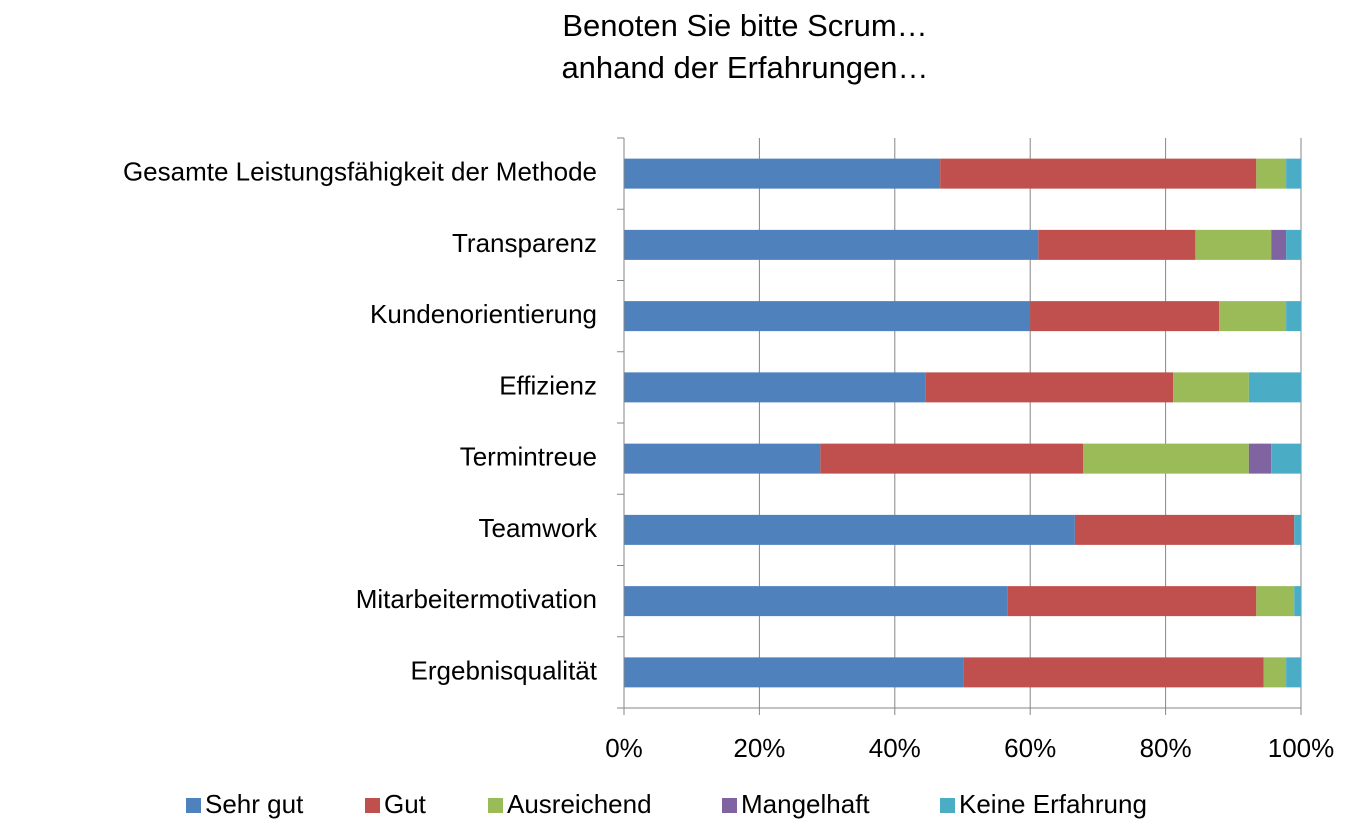 This screenshot has width=1345, height=824. I want to click on x-tick-label: 20%, so click(759, 748).